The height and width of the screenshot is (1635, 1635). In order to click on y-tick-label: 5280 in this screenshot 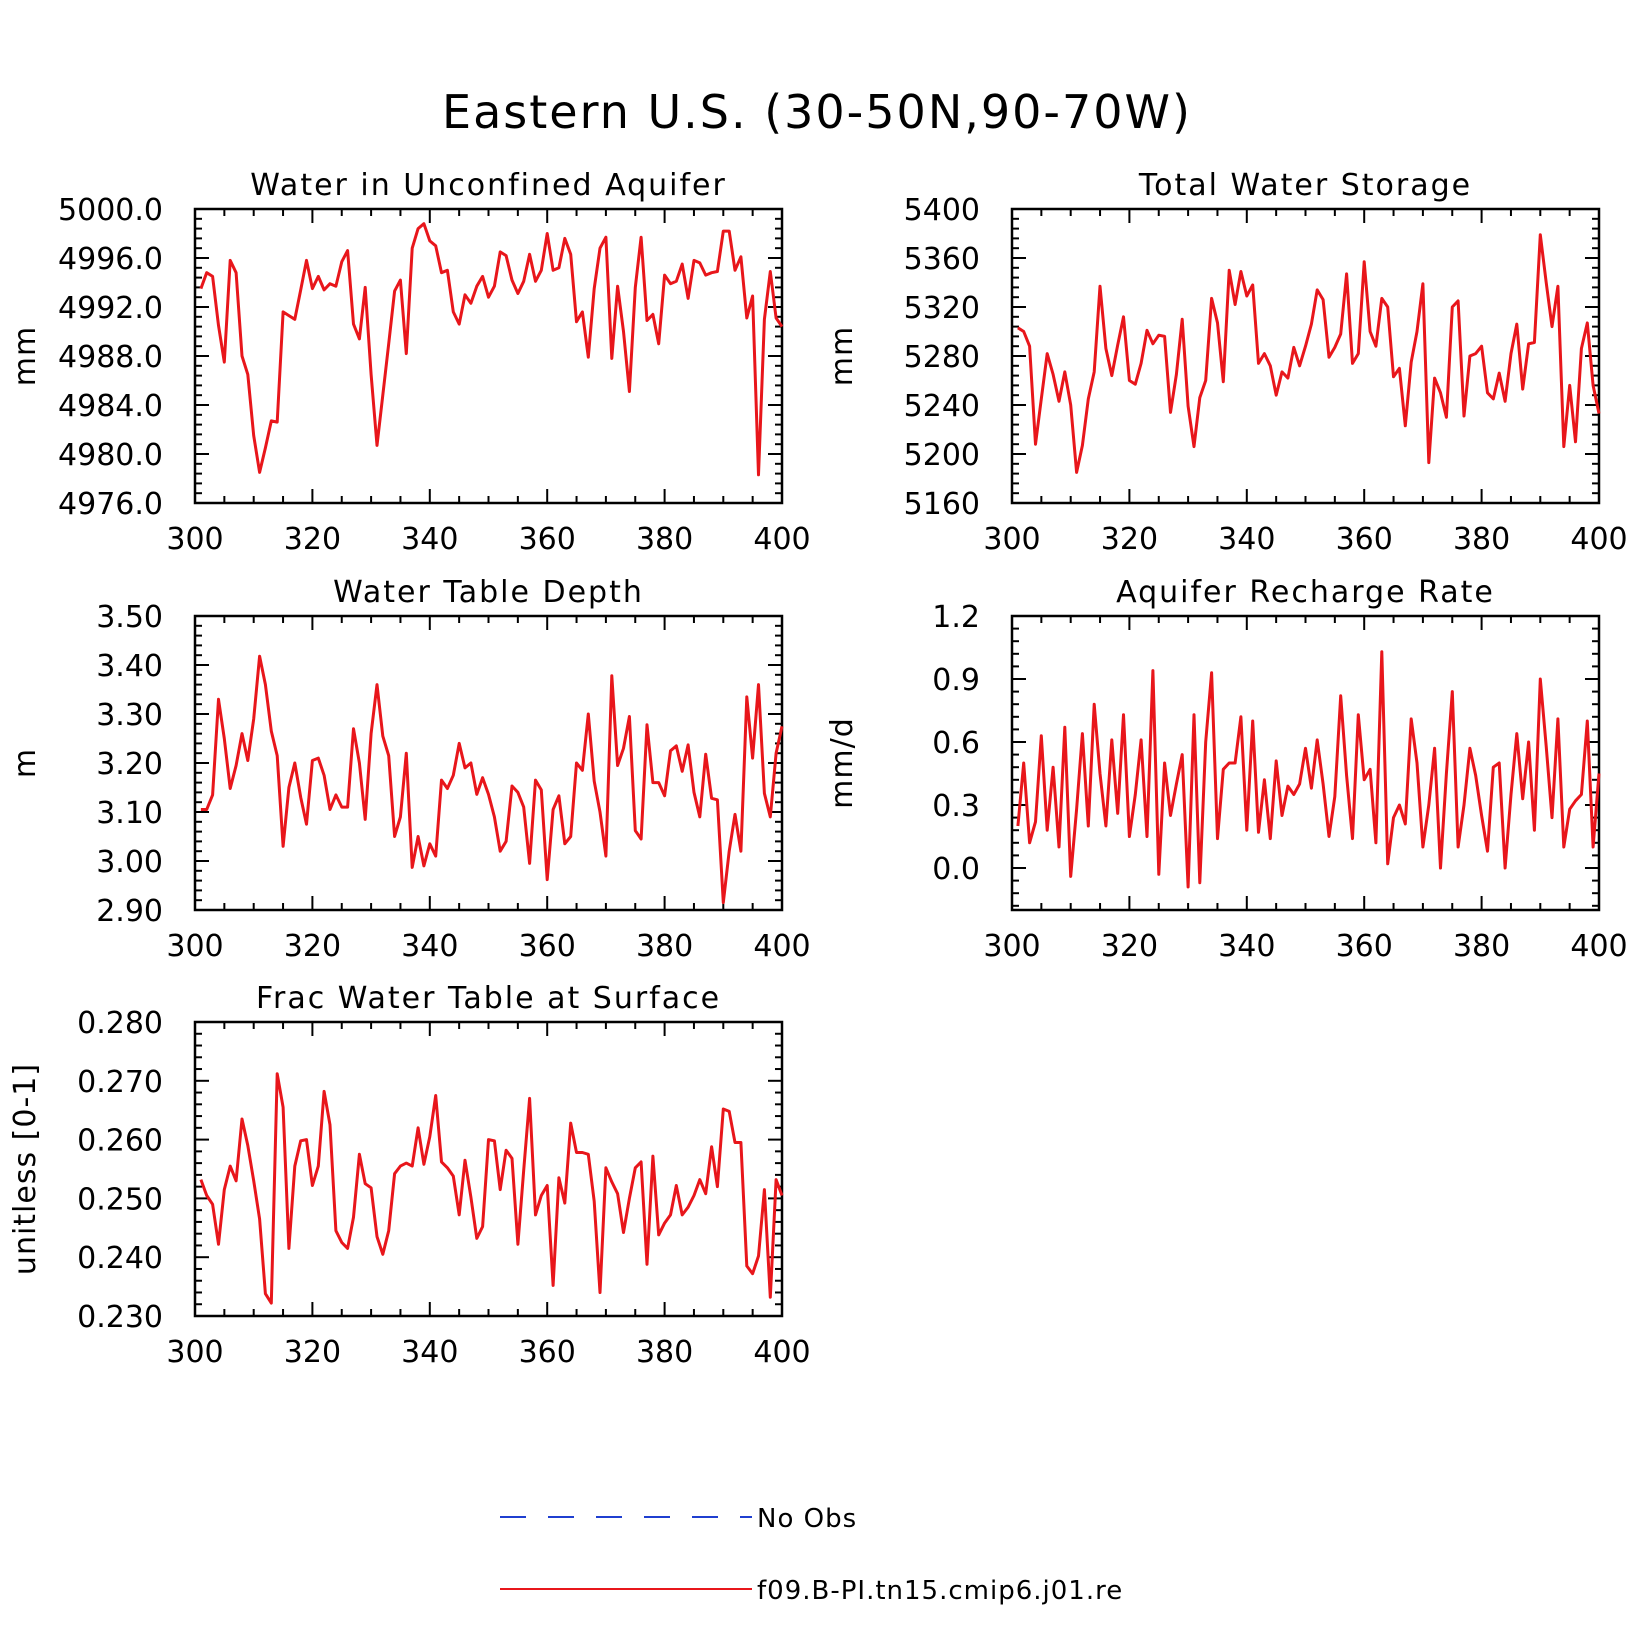, I will do `click(942, 357)`.